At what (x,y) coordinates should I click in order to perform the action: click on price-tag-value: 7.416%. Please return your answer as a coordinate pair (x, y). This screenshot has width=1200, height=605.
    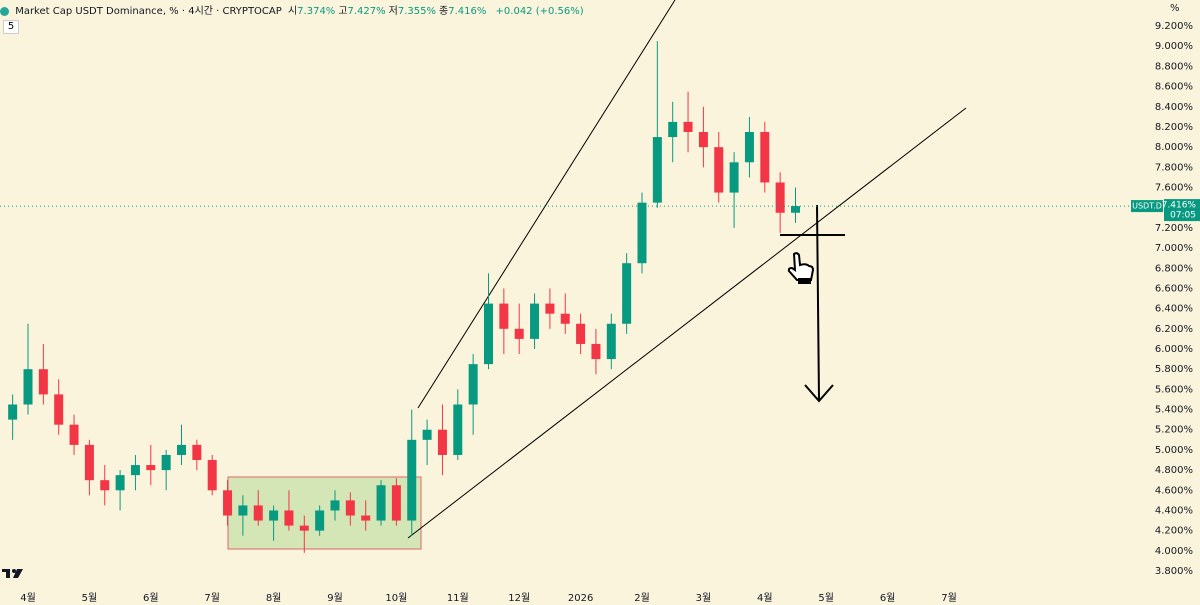
    Looking at the image, I should click on (1179, 206).